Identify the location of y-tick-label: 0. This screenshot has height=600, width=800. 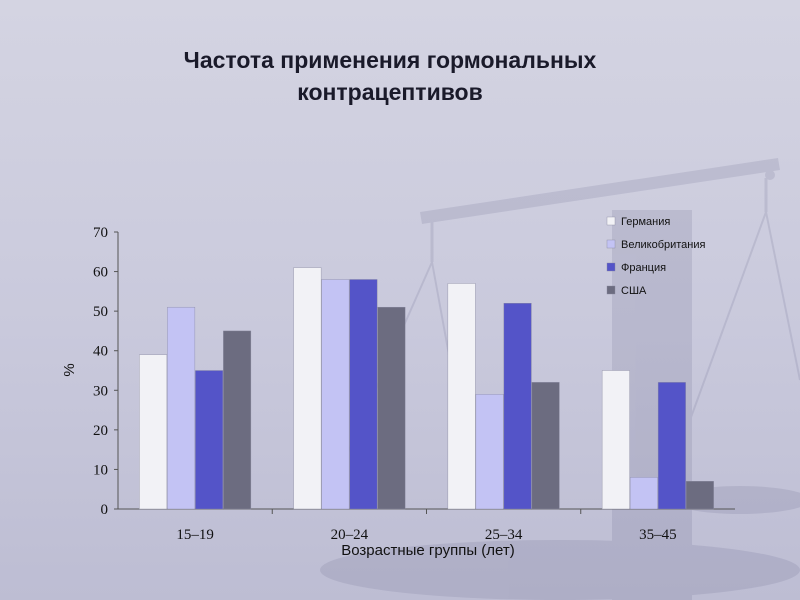
(105, 510).